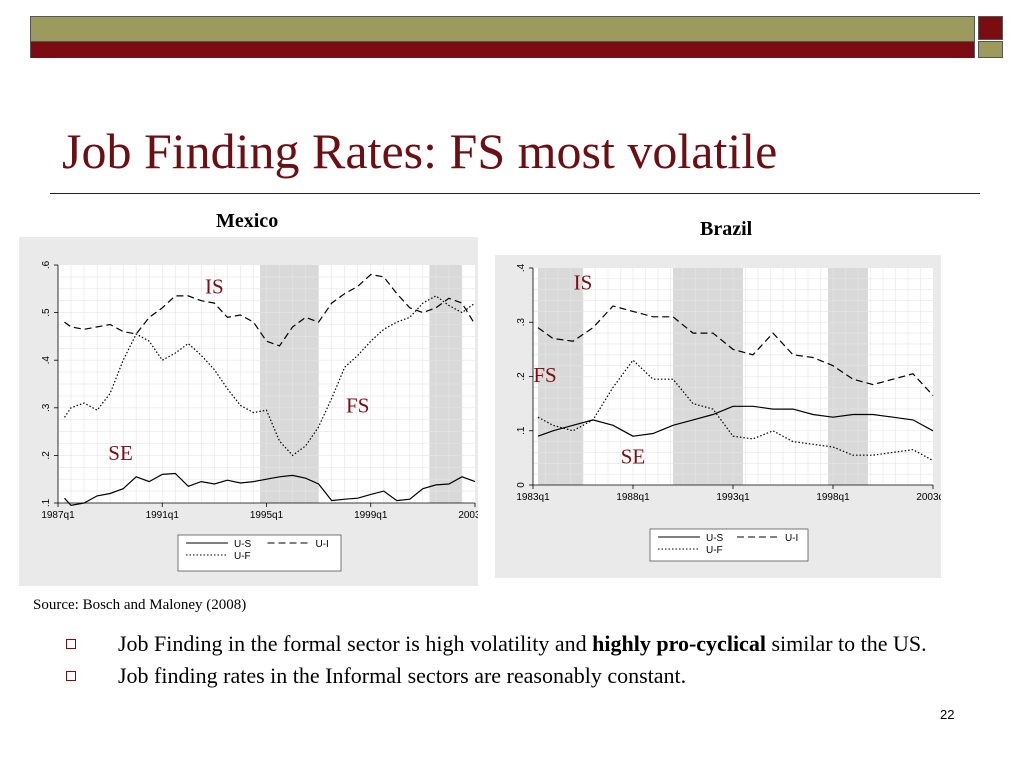 Image resolution: width=1024 pixels, height=768 pixels. Describe the element at coordinates (259, 553) in the screenshot. I see `mexico-legend` at that location.